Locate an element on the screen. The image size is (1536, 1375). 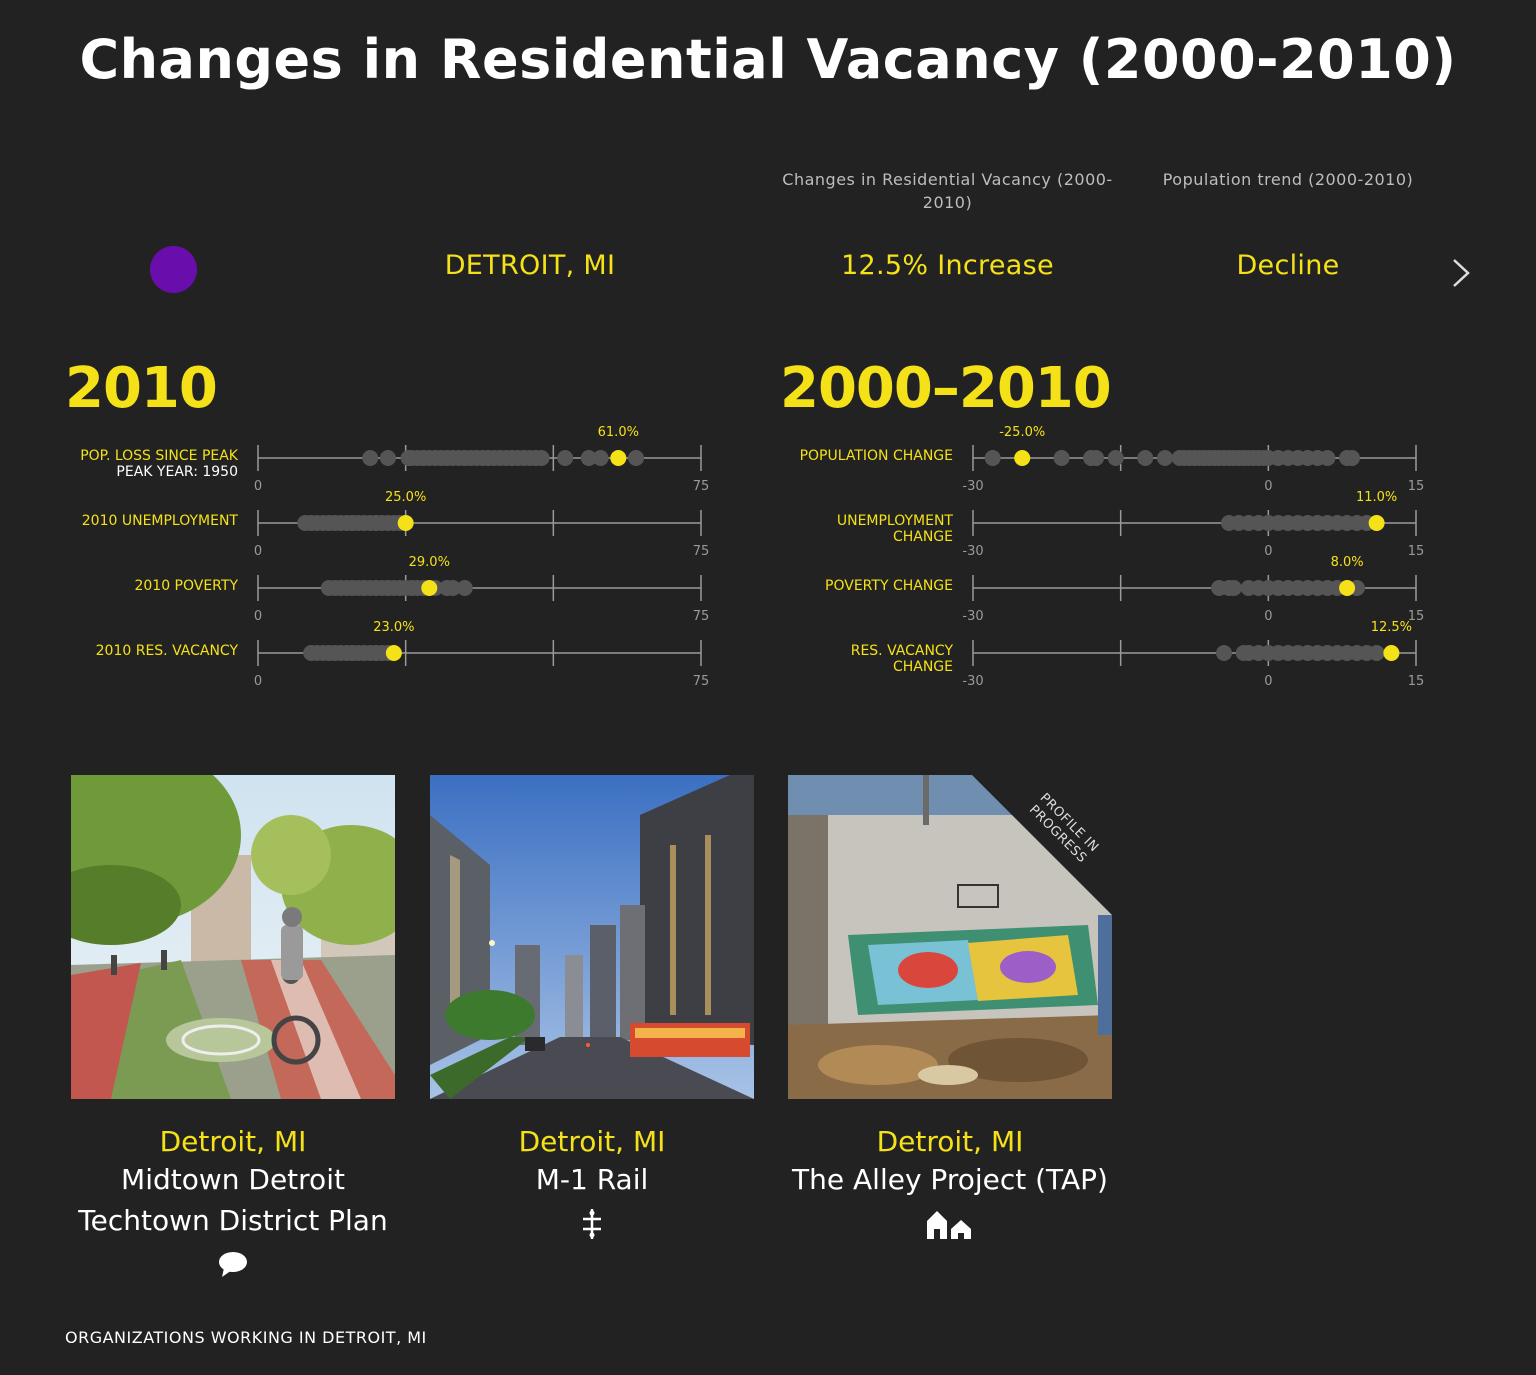
vacancy-change-value: 12.5% Increase is located at coordinates (947, 265).